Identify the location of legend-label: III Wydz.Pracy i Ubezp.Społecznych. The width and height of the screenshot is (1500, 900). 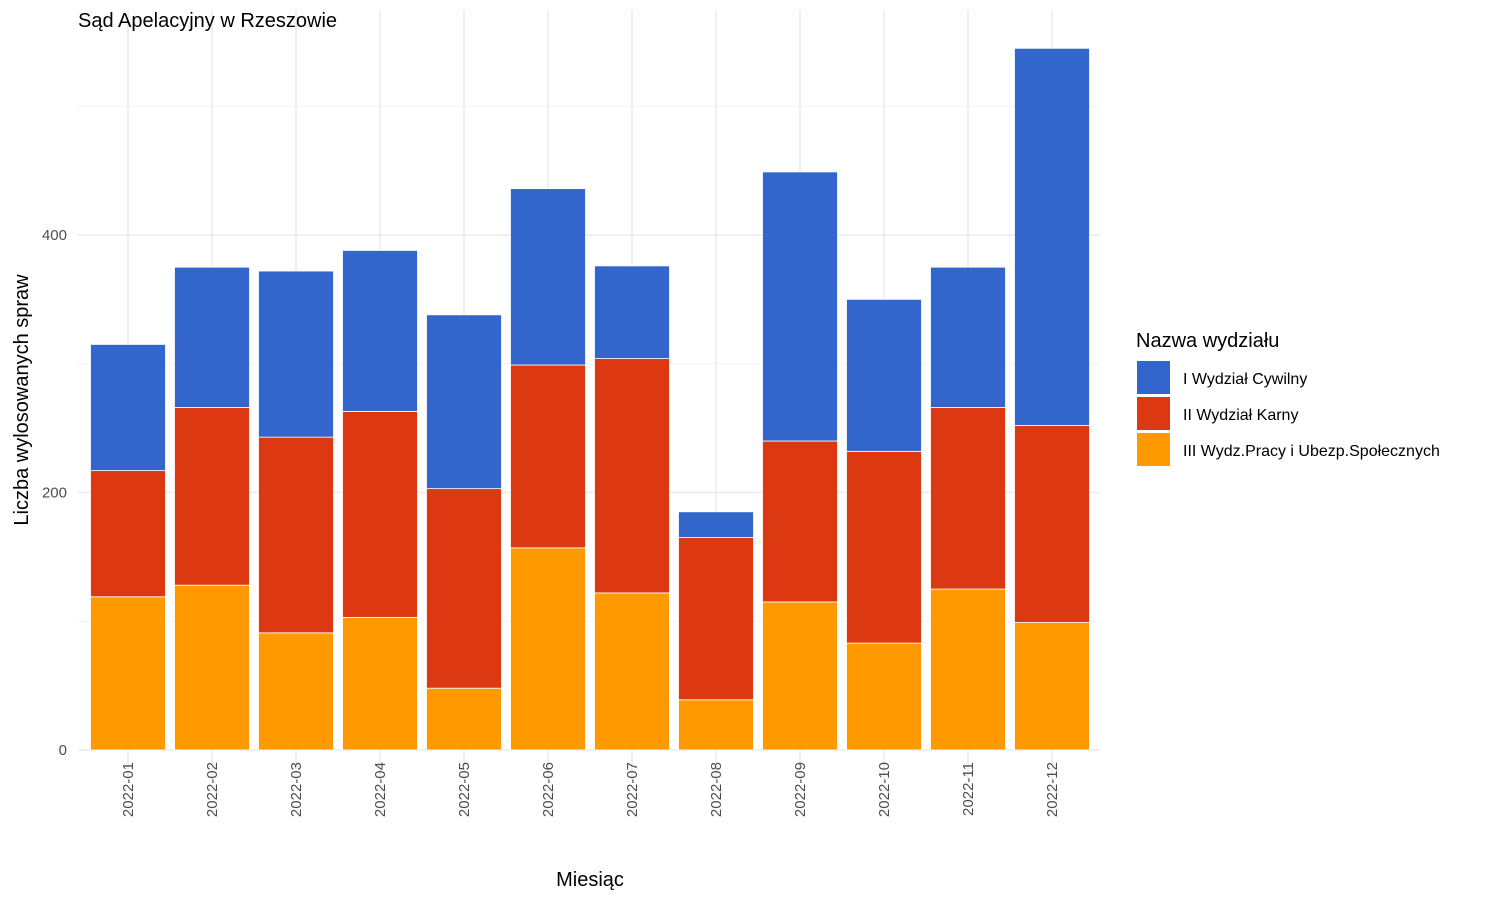
(1311, 451).